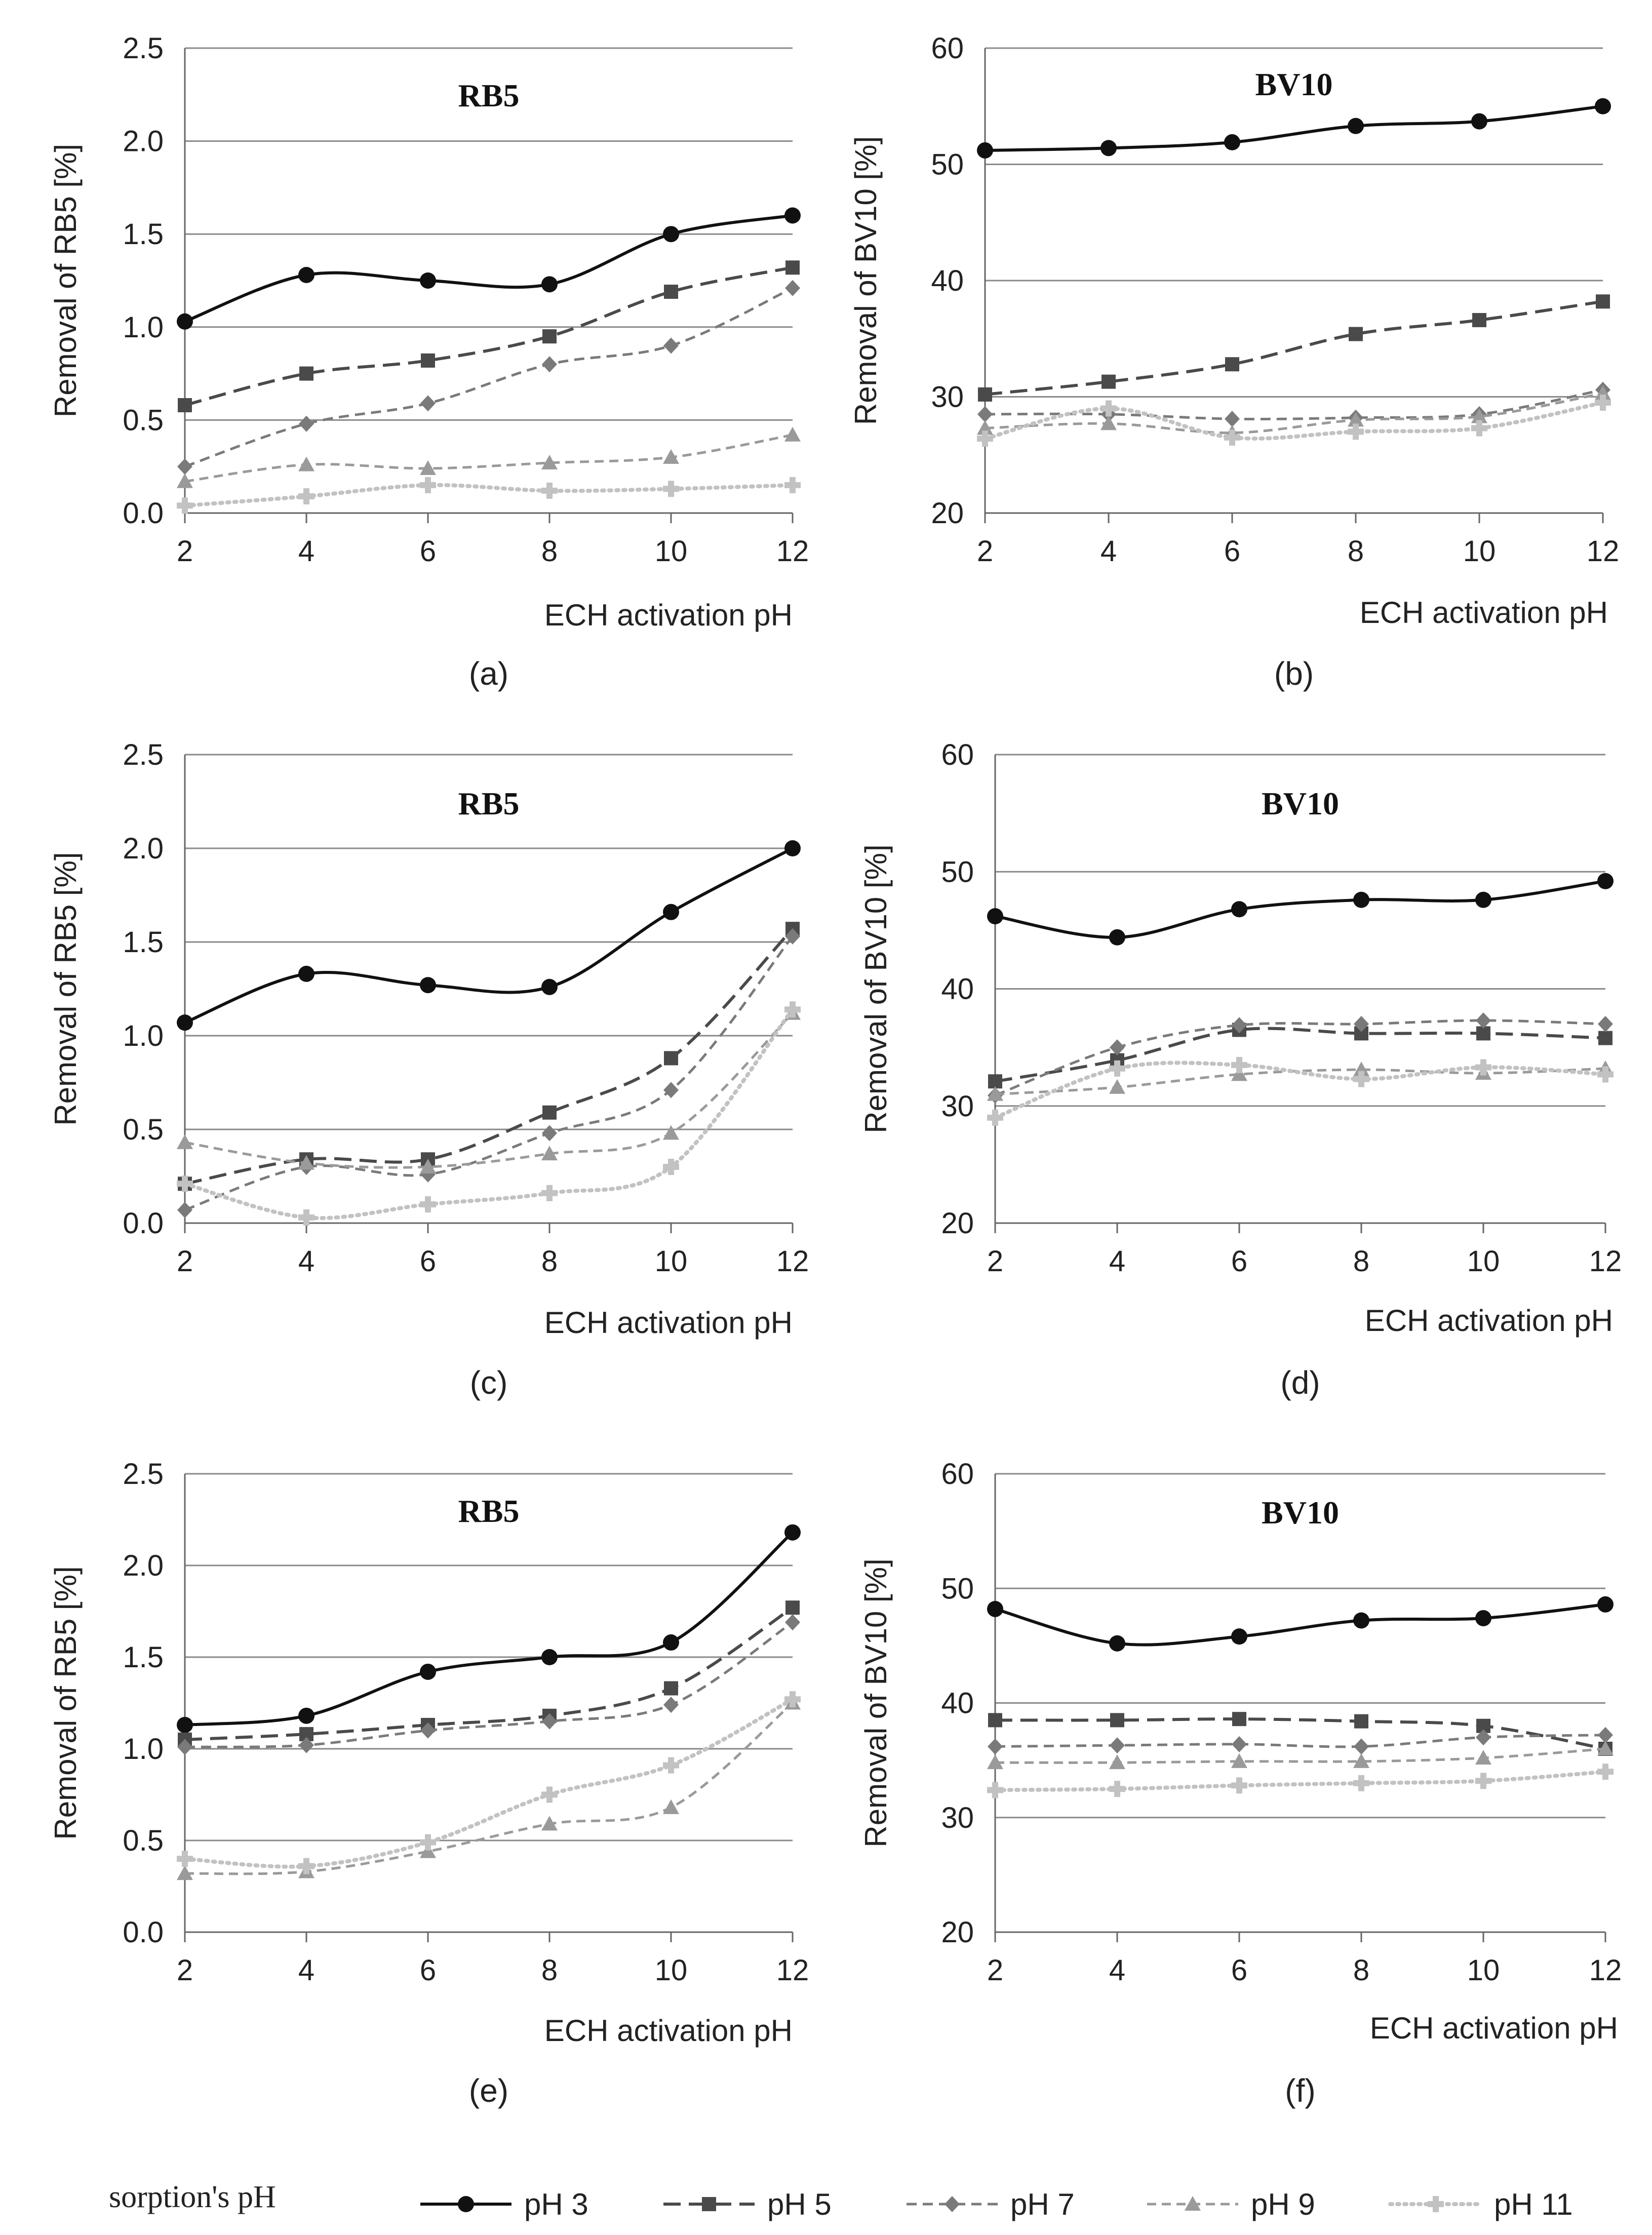 Image resolution: width=1652 pixels, height=2235 pixels. What do you see at coordinates (144, 420) in the screenshot?
I see `y-tick-label: 0.5` at bounding box center [144, 420].